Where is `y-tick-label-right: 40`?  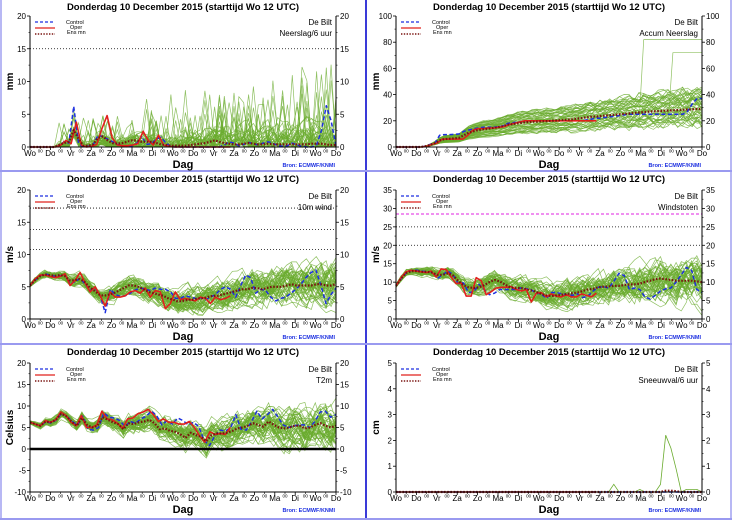 y-tick-label-right: 40 is located at coordinates (710, 95).